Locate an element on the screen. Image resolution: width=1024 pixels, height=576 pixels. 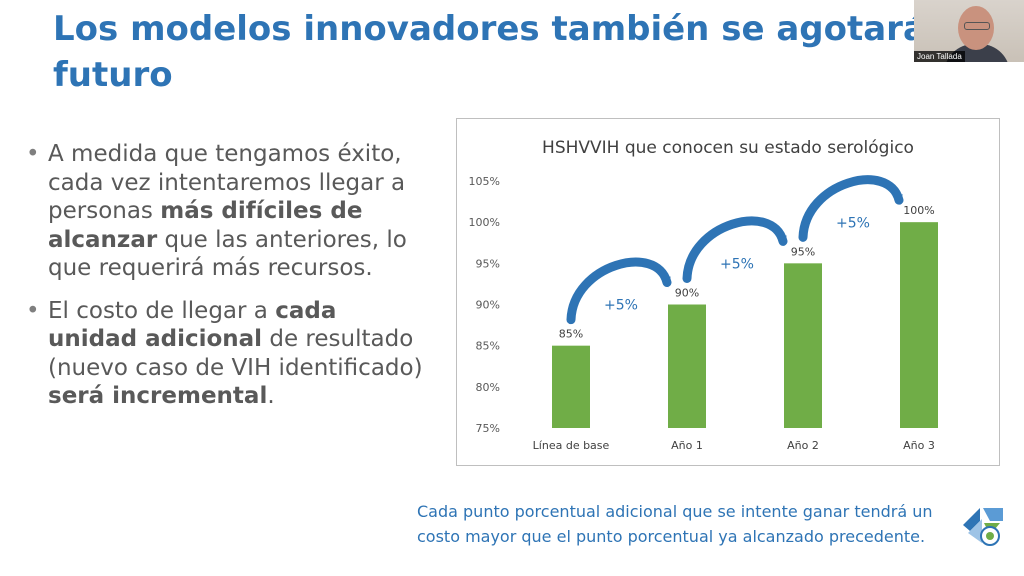
x-tick-label: Línea de base is located at coordinates (571, 445).